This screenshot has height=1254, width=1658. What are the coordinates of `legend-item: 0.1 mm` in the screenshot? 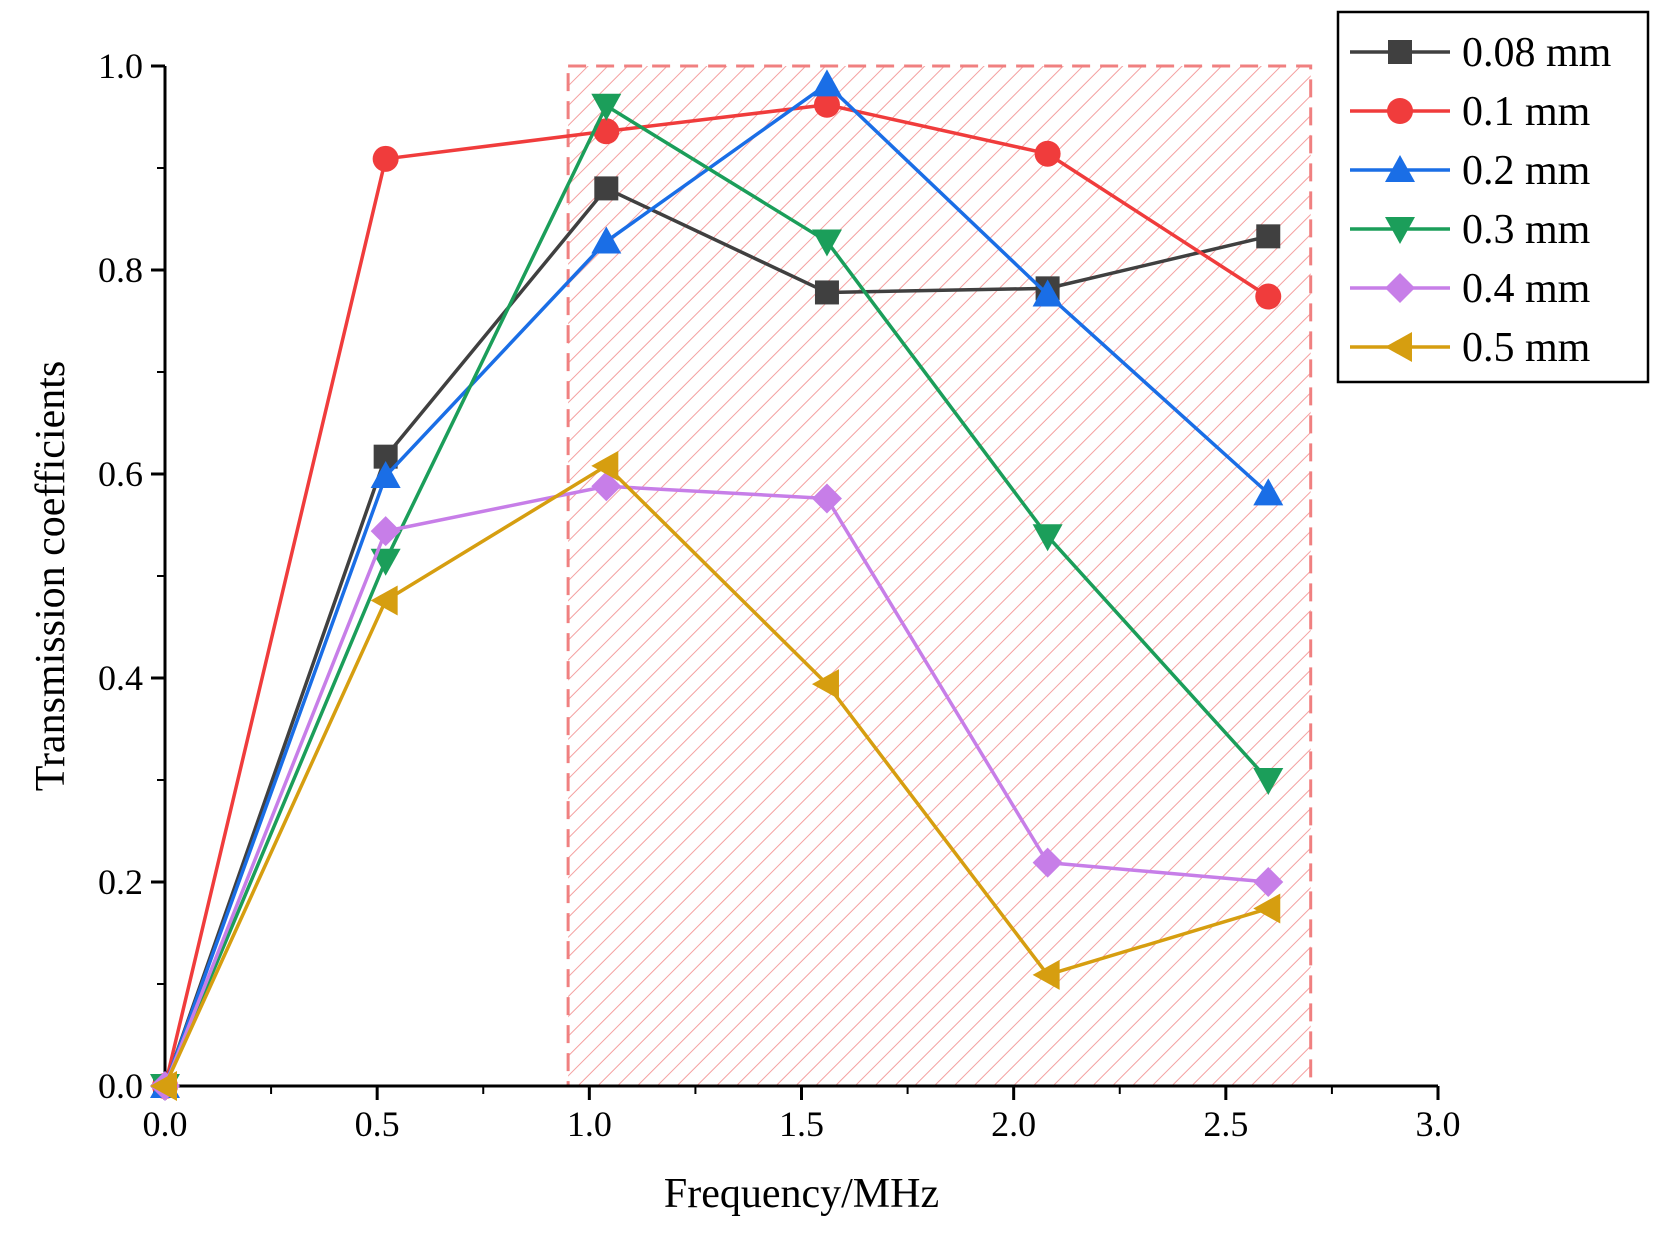 It's located at (1470, 112).